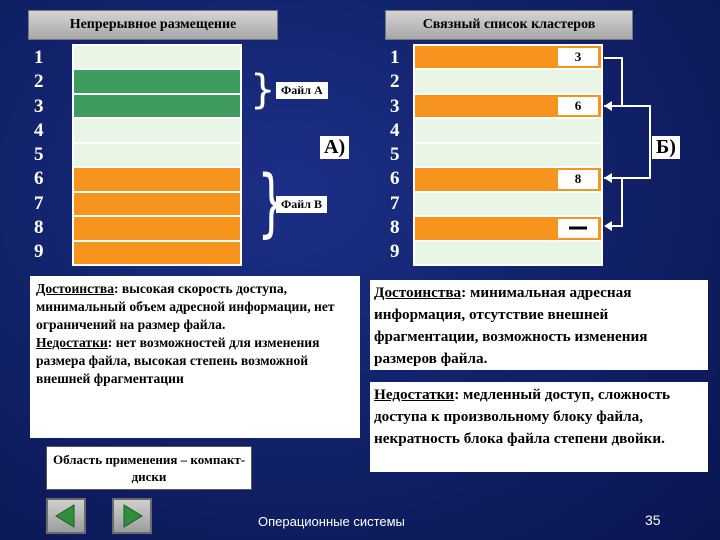 The width and height of the screenshot is (720, 540). I want to click on pointer-box: 6, so click(578, 106).